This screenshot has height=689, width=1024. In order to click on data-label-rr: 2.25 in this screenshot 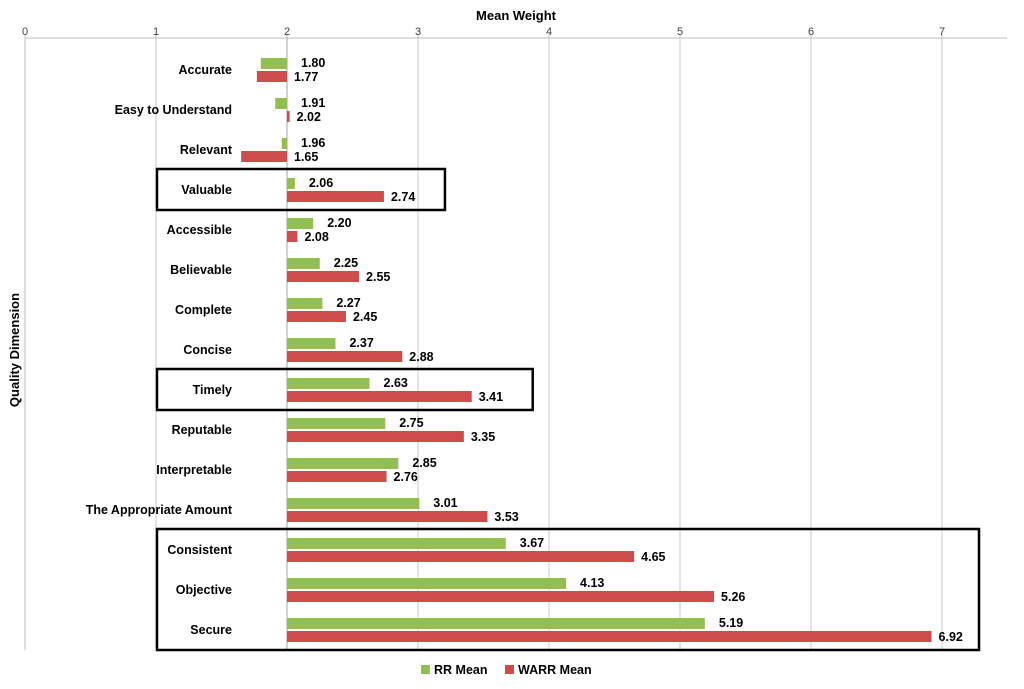, I will do `click(346, 263)`.